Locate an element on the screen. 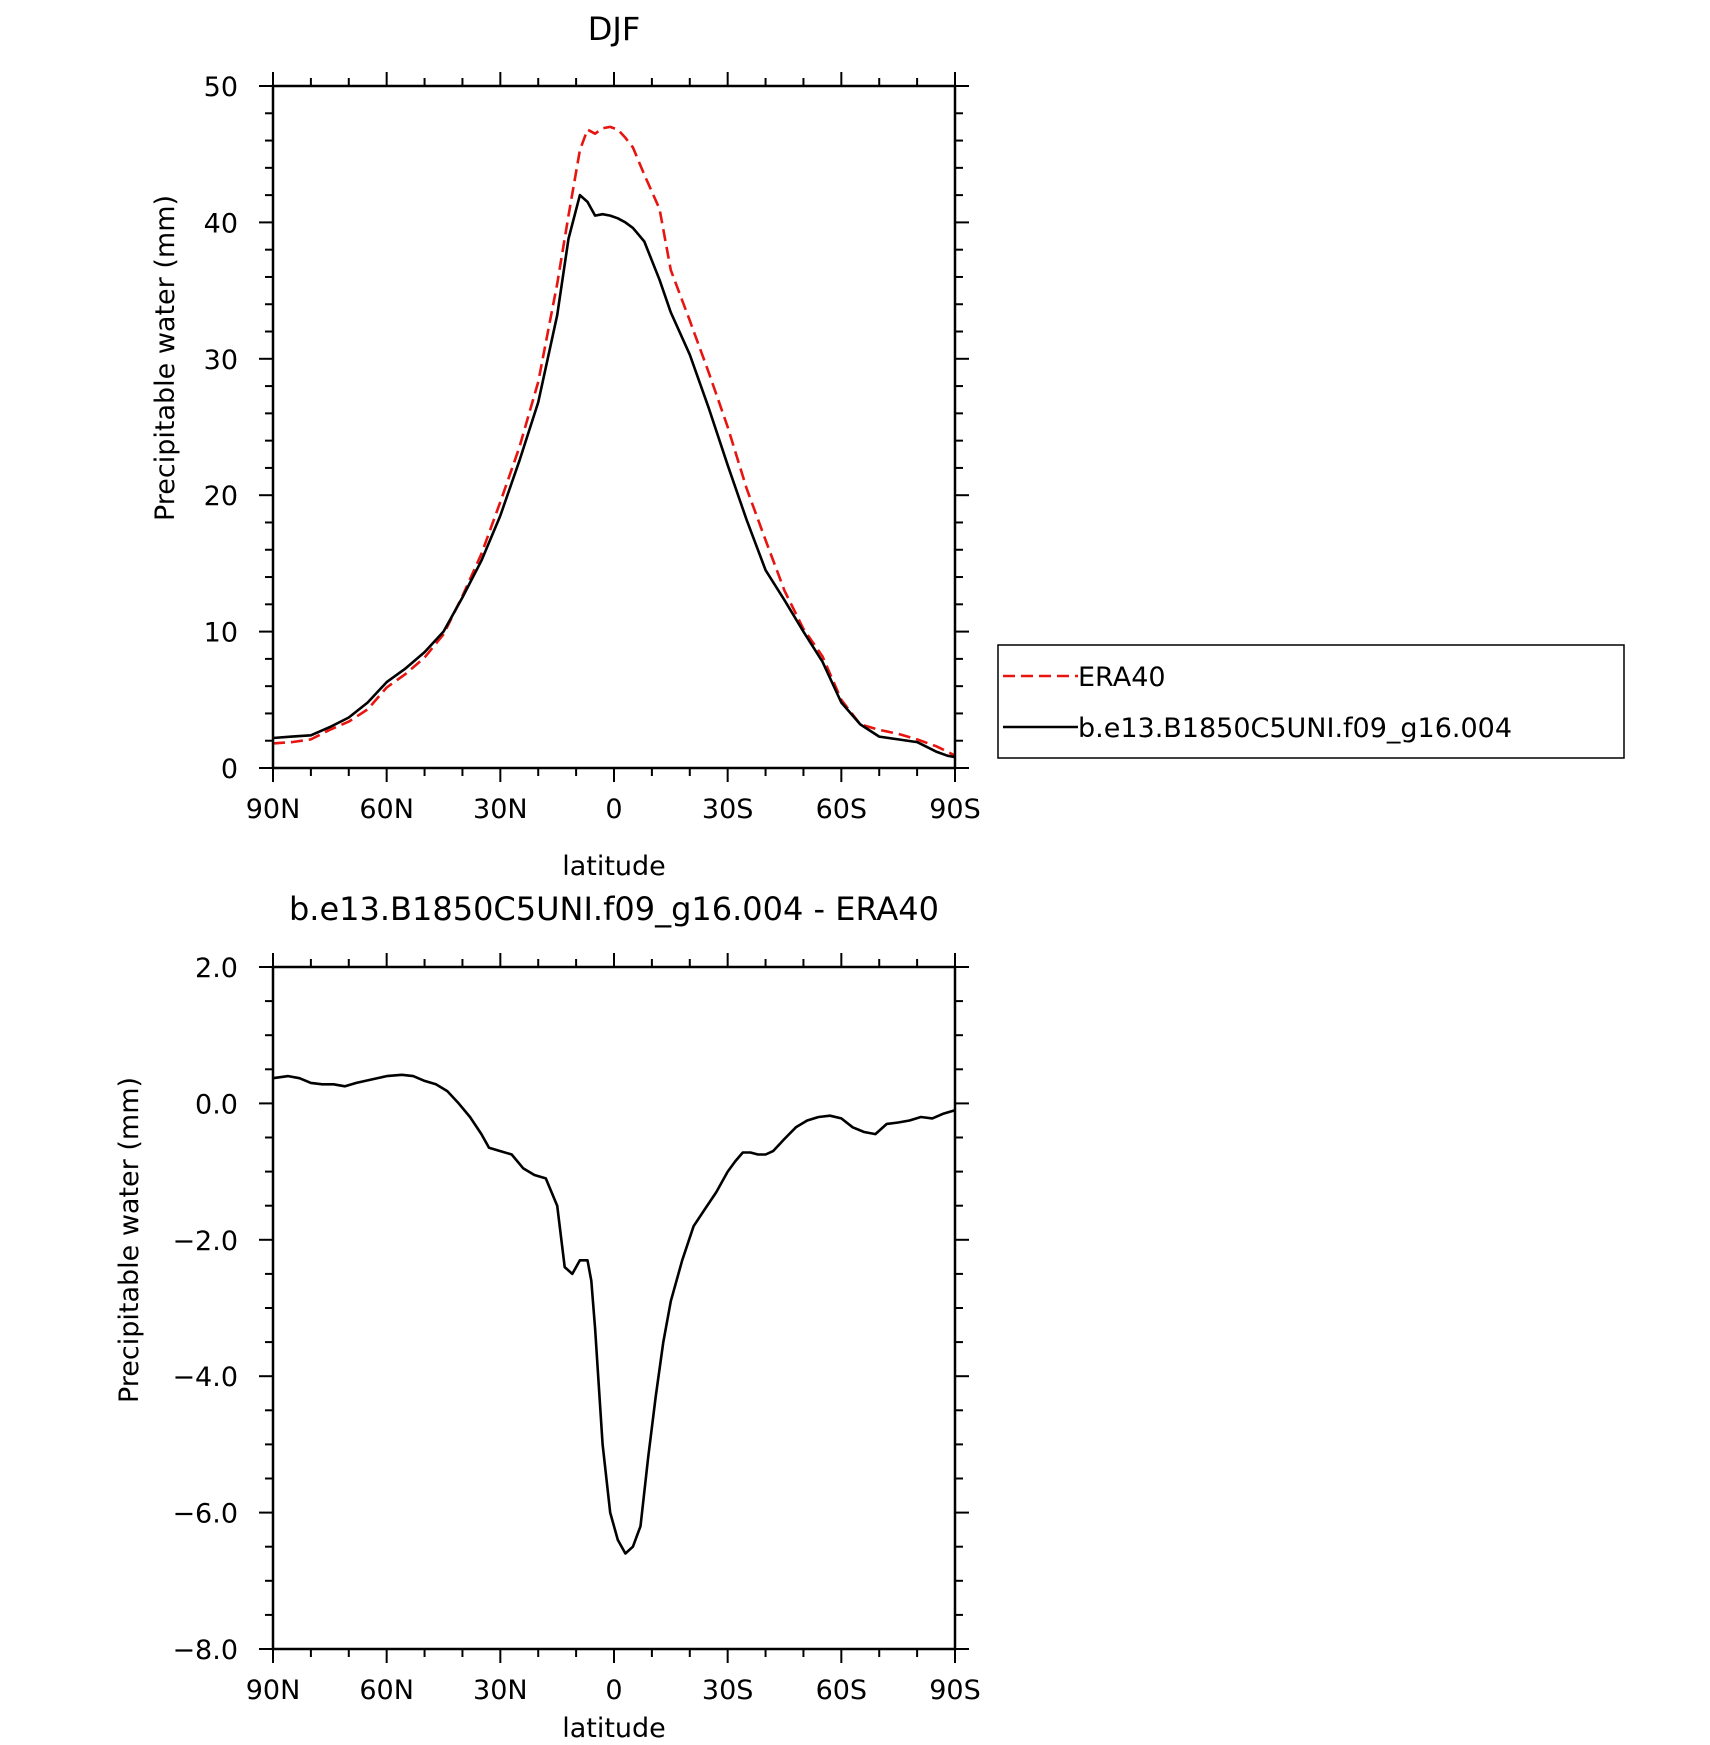 The width and height of the screenshot is (1710, 1745). y-tick-label: −6.0 is located at coordinates (205, 1514).